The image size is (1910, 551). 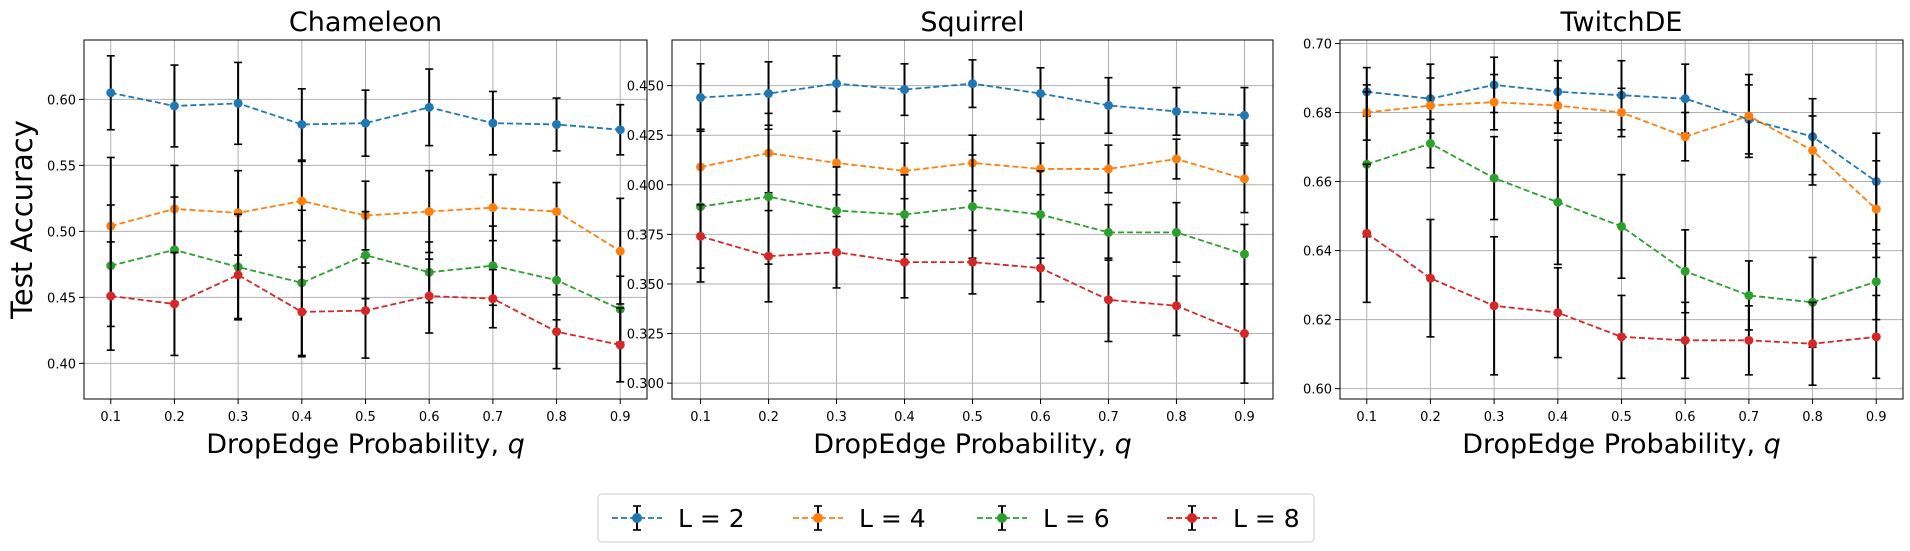 I want to click on y-tick-label: 0.45, so click(x=61, y=298).